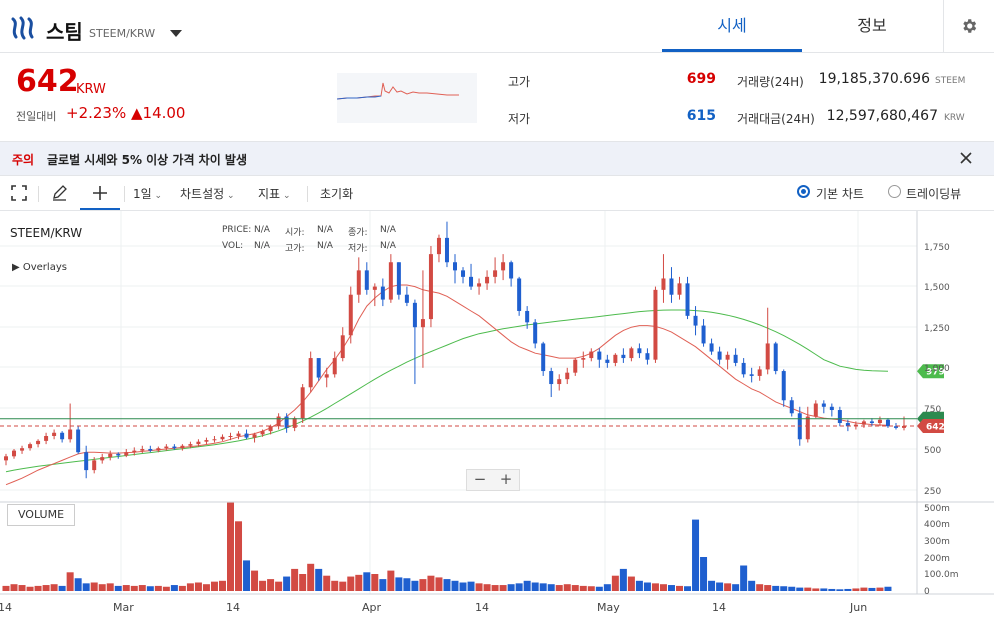  Describe the element at coordinates (506, 479) in the screenshot. I see `zoom-in-button: +` at that location.